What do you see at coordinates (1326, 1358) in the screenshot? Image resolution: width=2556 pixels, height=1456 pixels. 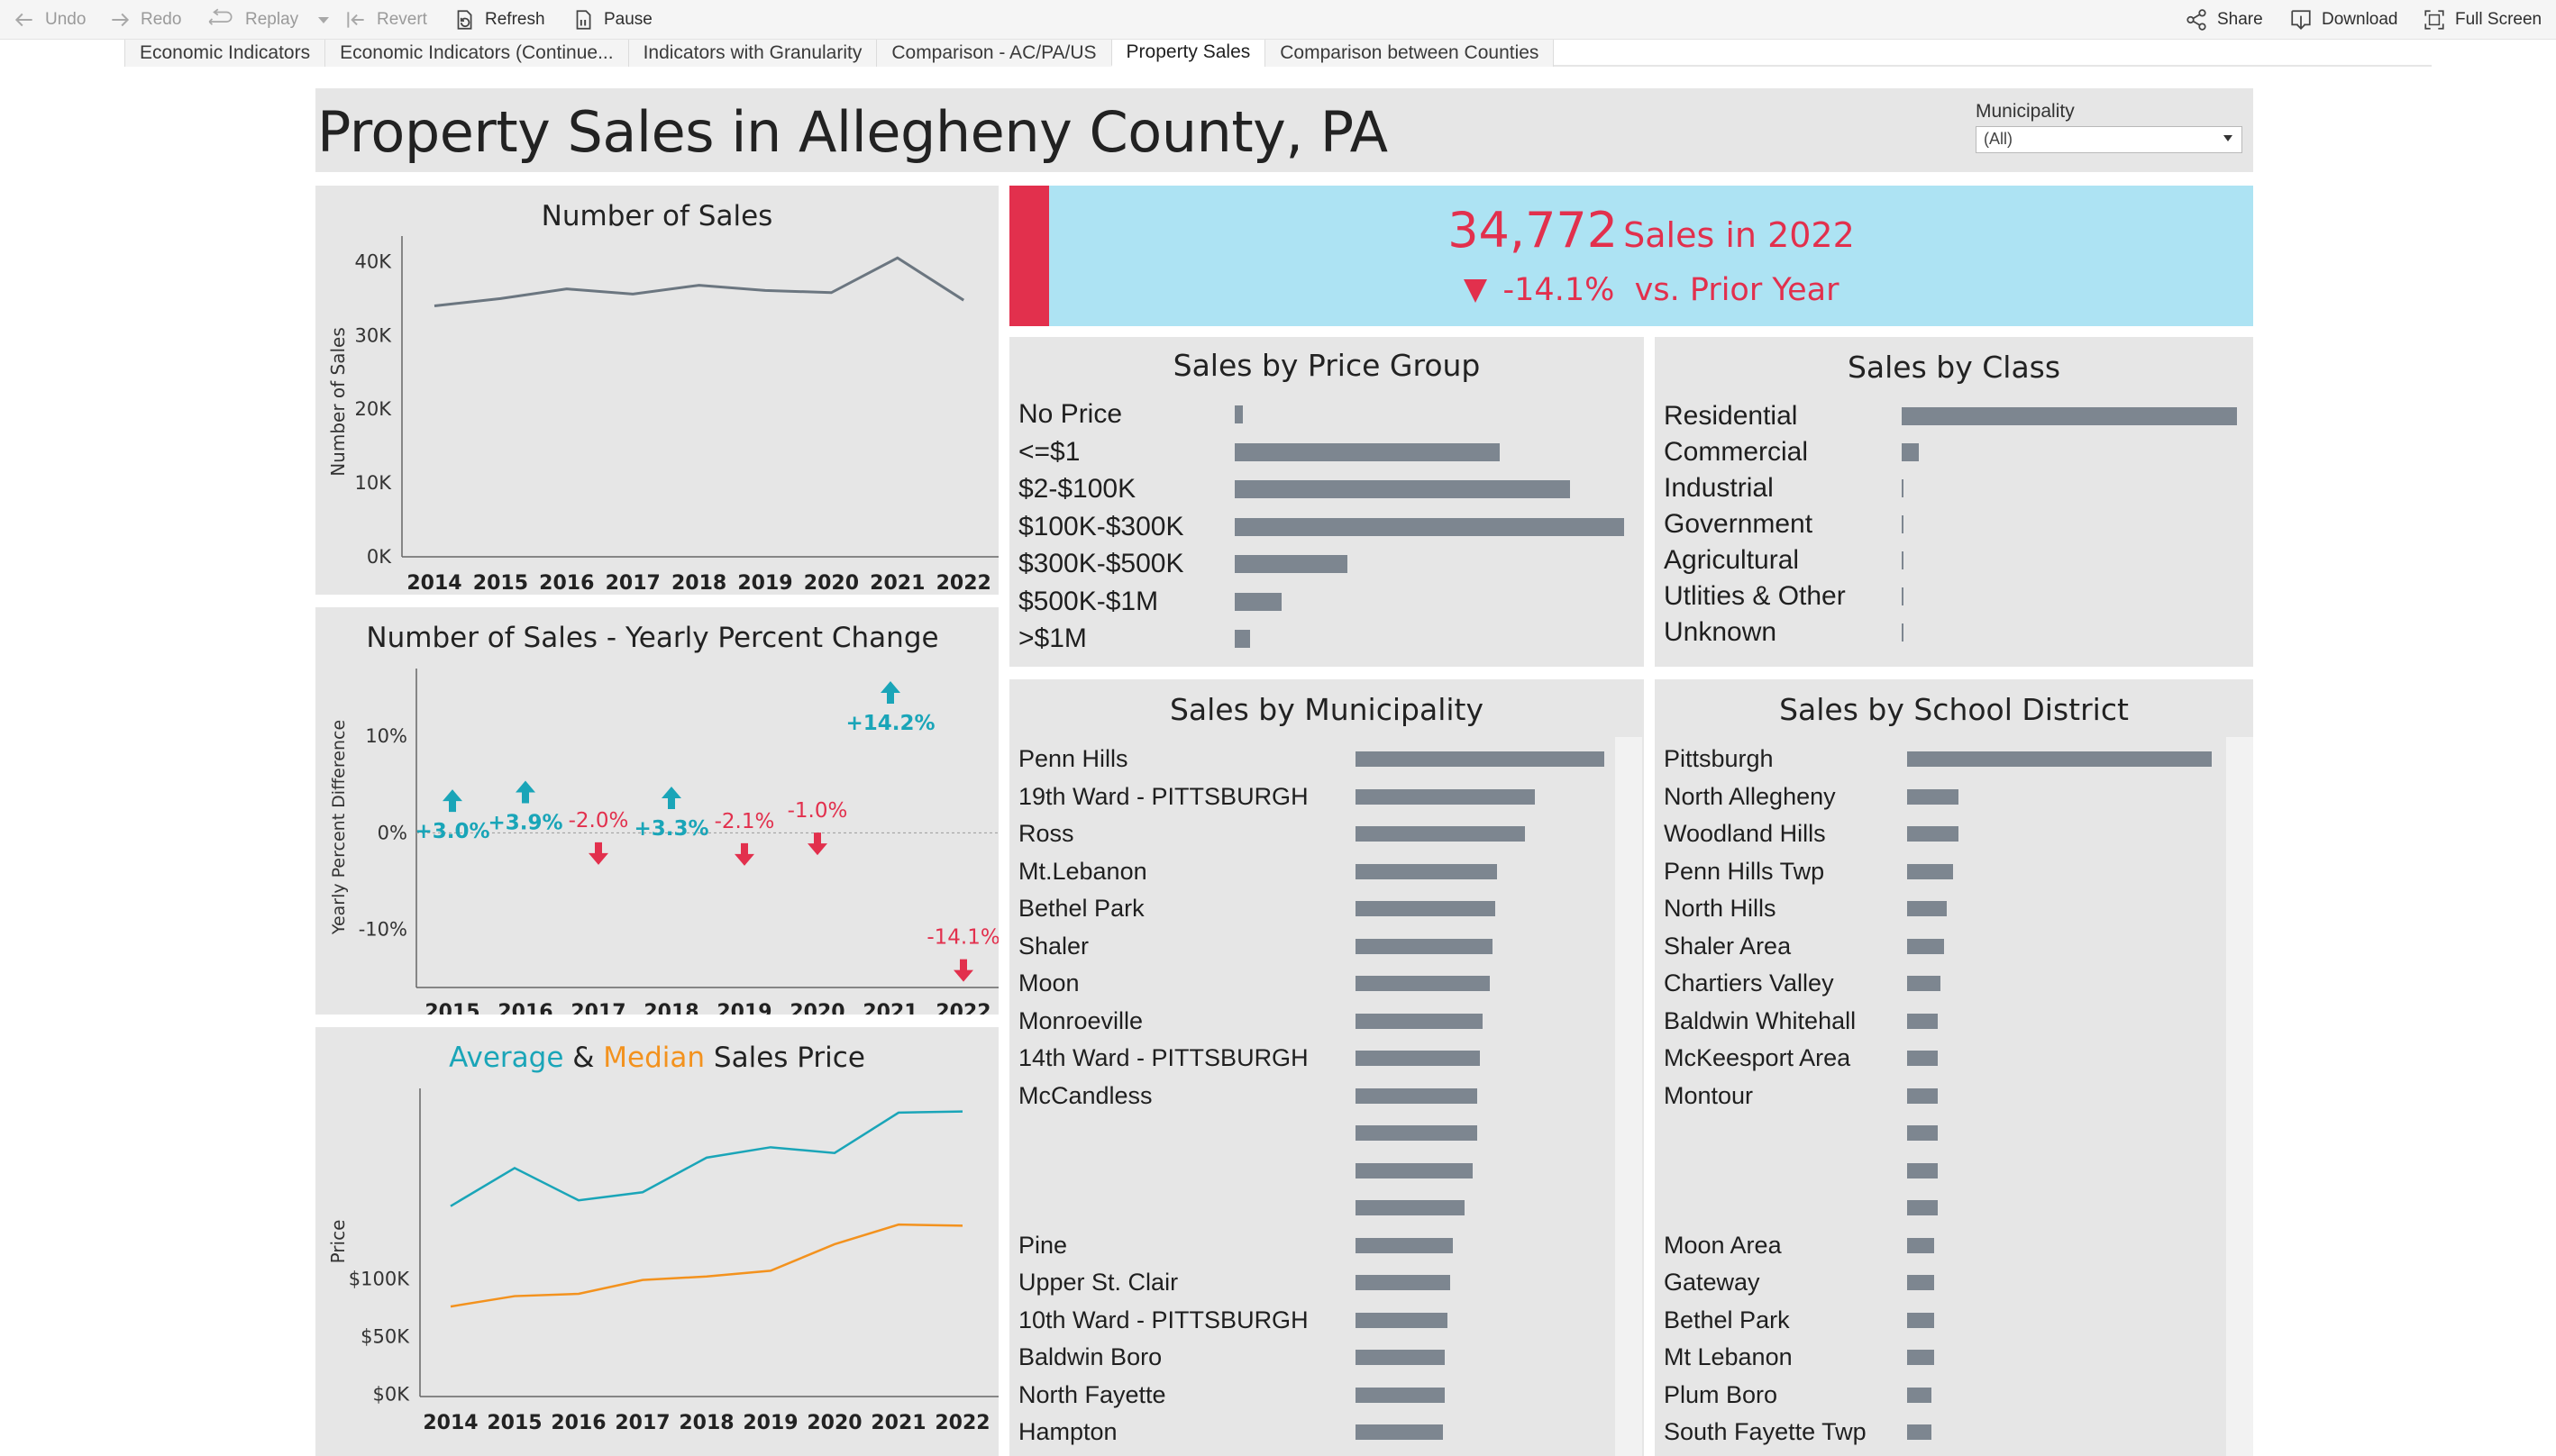 I see `list-item: Baldwin Boro` at bounding box center [1326, 1358].